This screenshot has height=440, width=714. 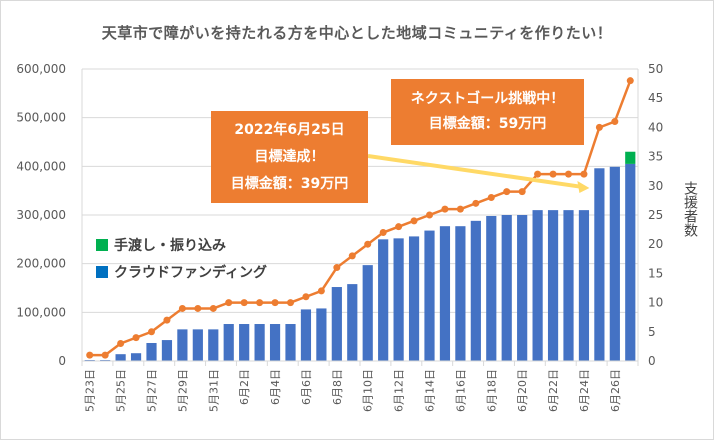 I want to click on callout-next-goal: ネクストゴール挑戦中！ 目標金額：59万円, so click(x=487, y=112).